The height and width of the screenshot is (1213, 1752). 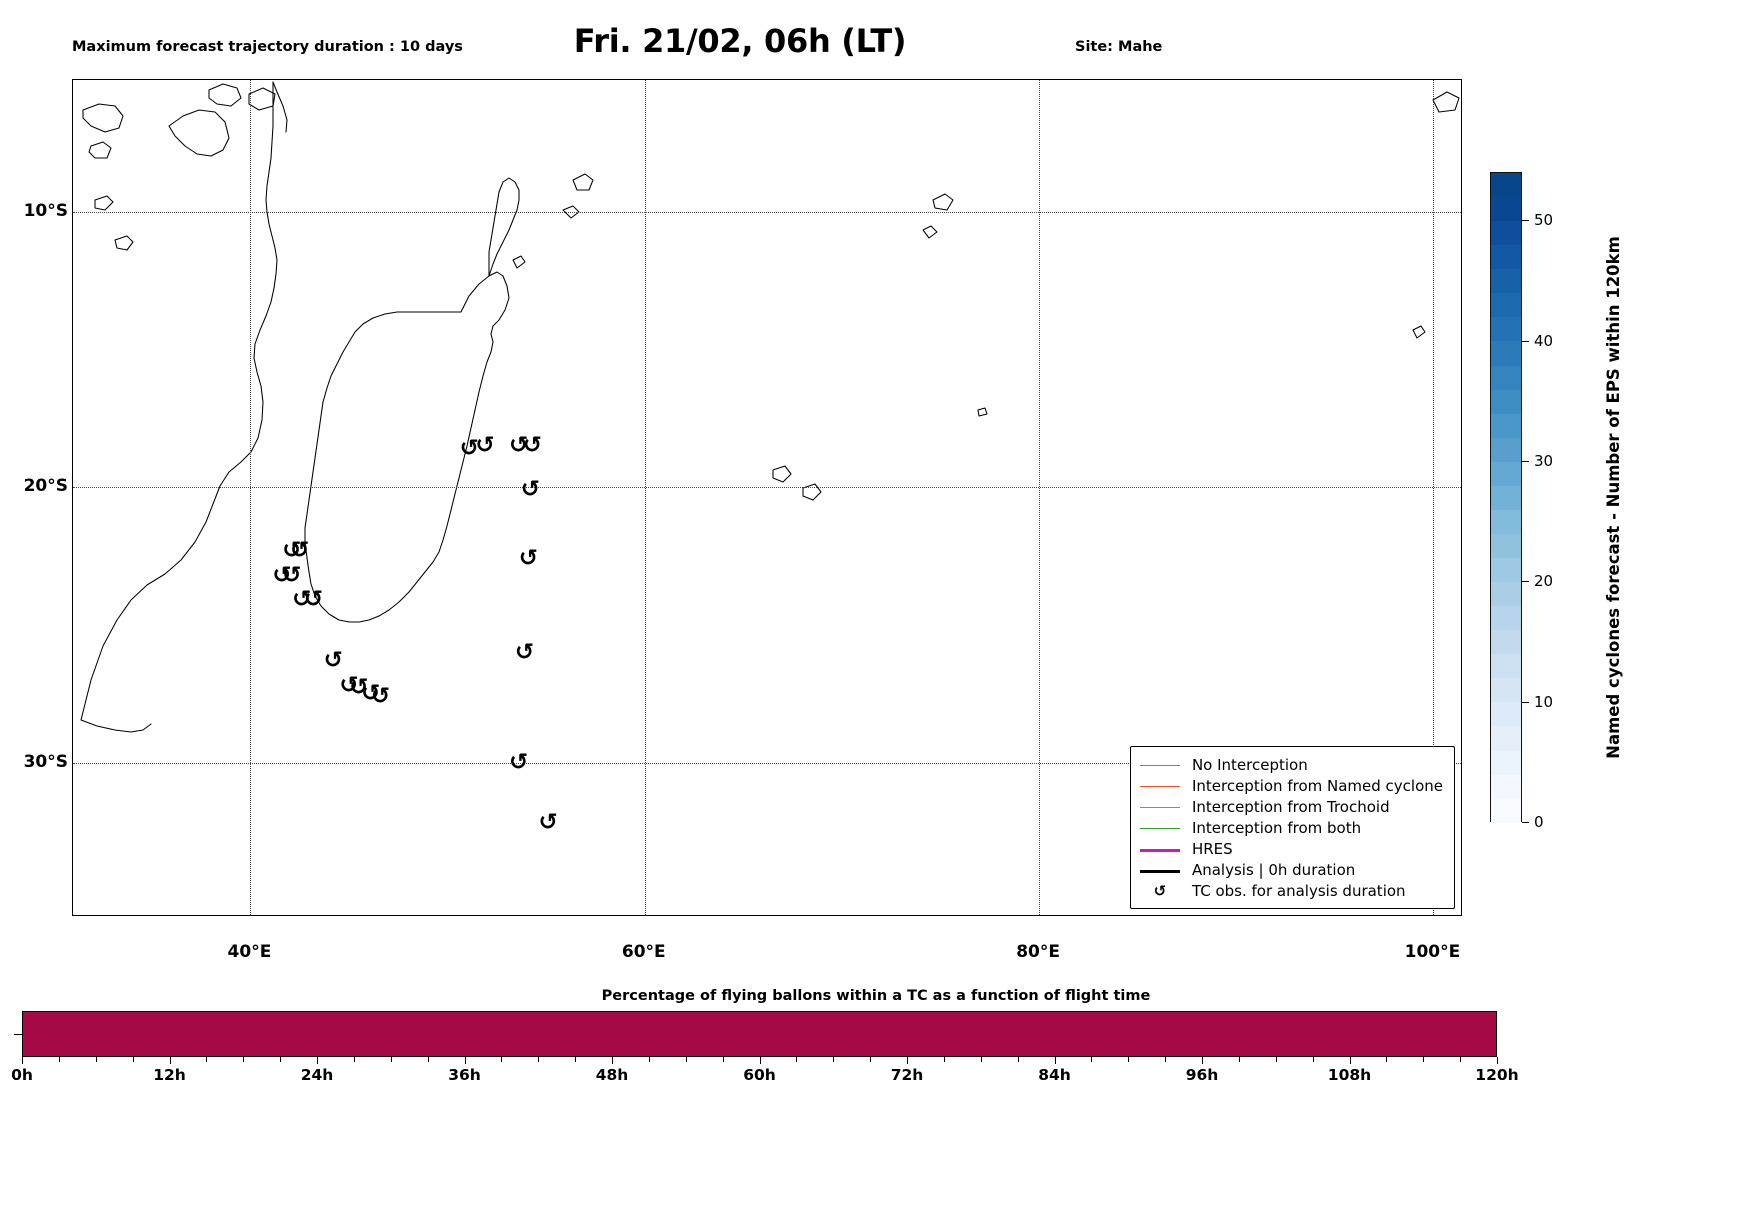 What do you see at coordinates (45, 486) in the screenshot?
I see `map-ytick-label-1: 20°S` at bounding box center [45, 486].